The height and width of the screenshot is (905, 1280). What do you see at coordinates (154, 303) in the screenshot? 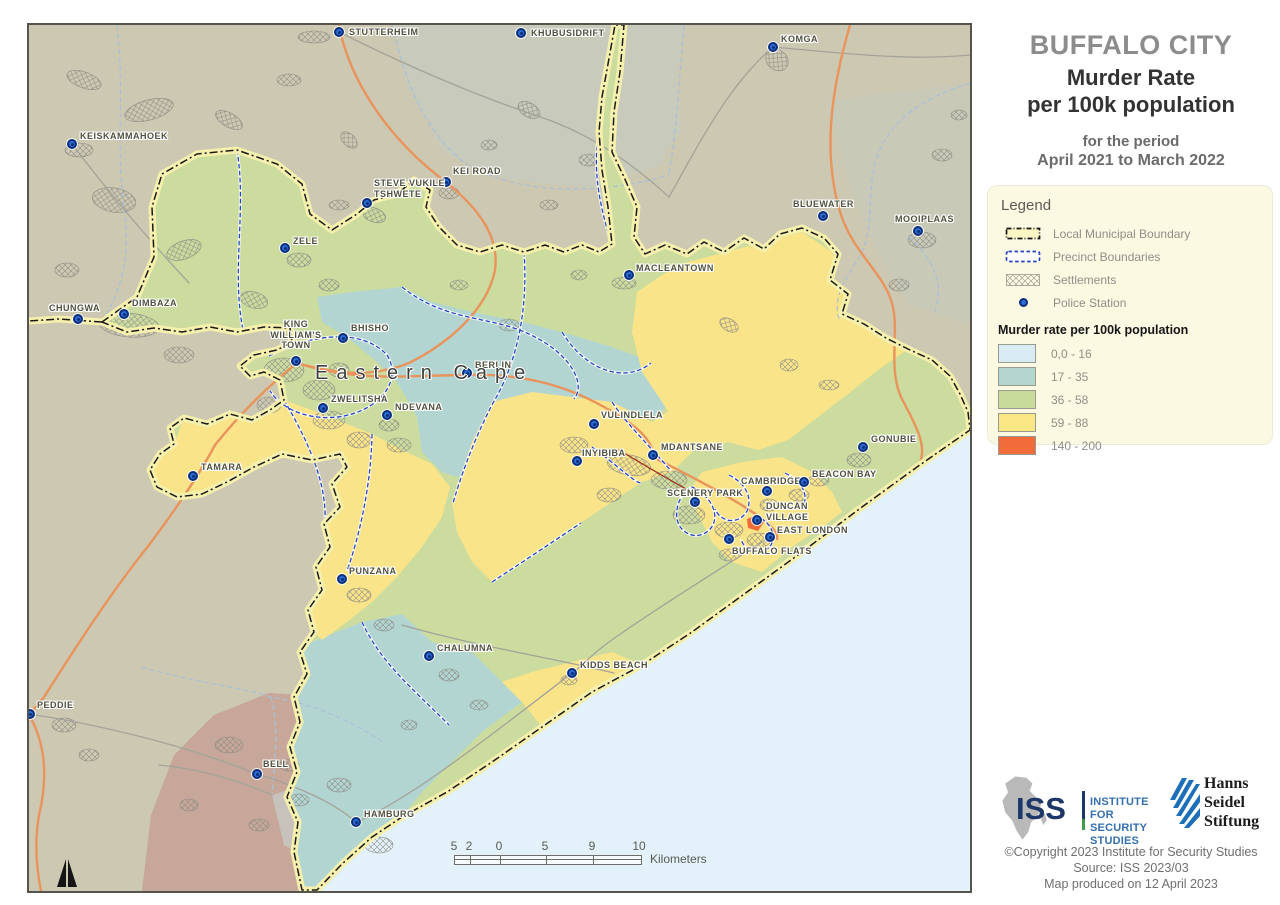
I see `police-station-label: DIMBAZA` at bounding box center [154, 303].